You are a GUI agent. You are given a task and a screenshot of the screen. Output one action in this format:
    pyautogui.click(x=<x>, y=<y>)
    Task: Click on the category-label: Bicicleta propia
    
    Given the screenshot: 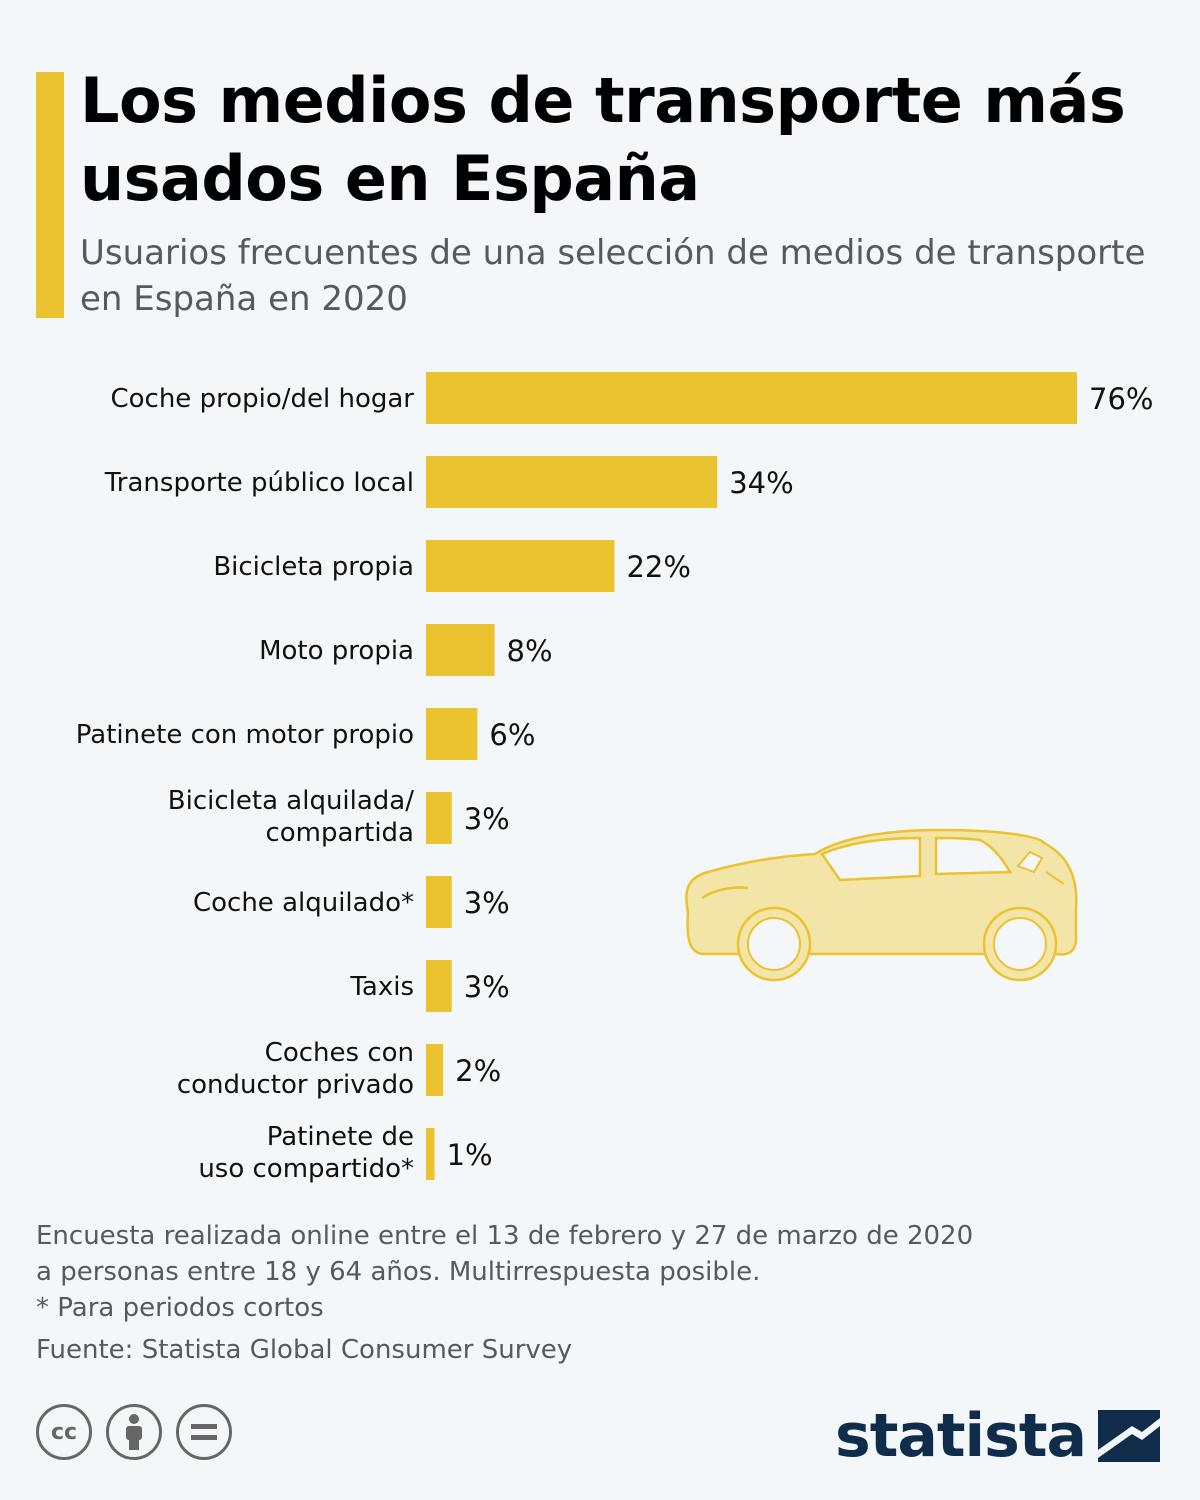 What is the action you would take?
    pyautogui.click(x=313, y=567)
    